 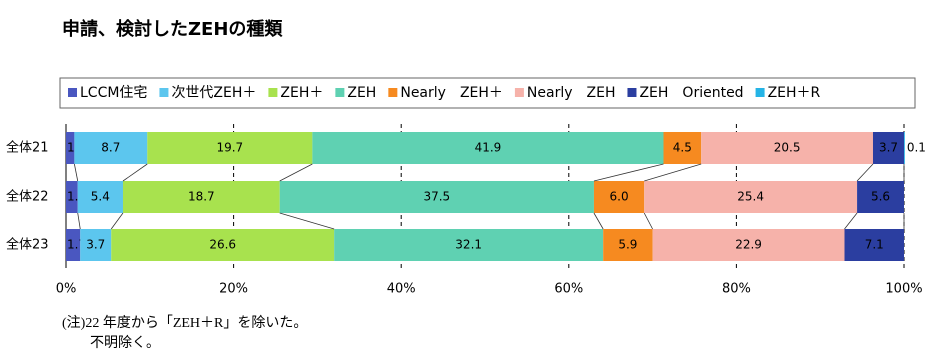 I want to click on value-label: 20.5, so click(x=787, y=148).